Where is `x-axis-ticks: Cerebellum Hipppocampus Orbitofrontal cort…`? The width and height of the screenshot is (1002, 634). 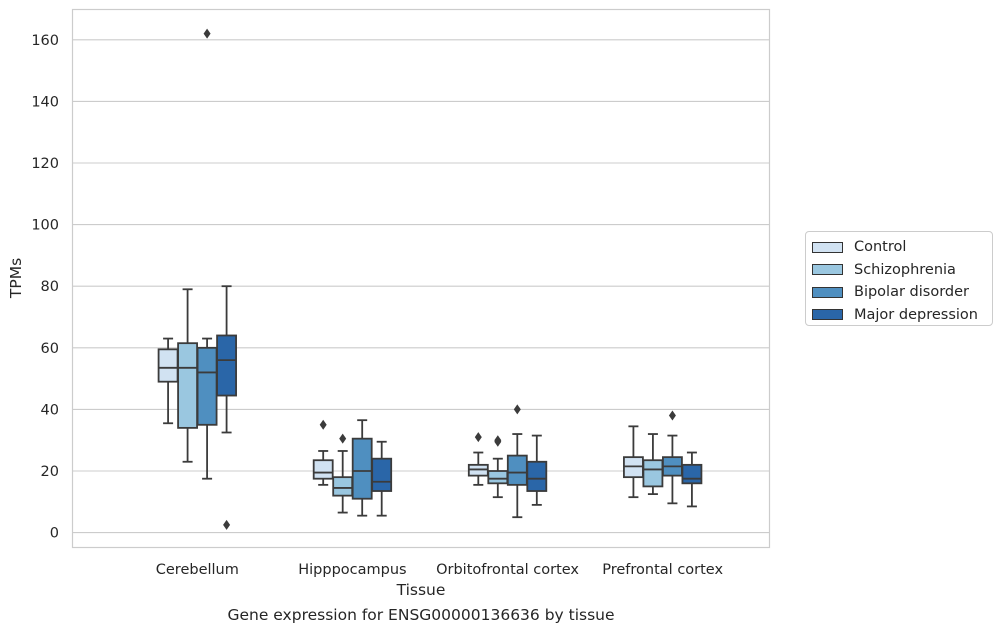
x-axis-ticks: Cerebellum Hipppocampus Orbitofrontal cort… is located at coordinates (440, 570).